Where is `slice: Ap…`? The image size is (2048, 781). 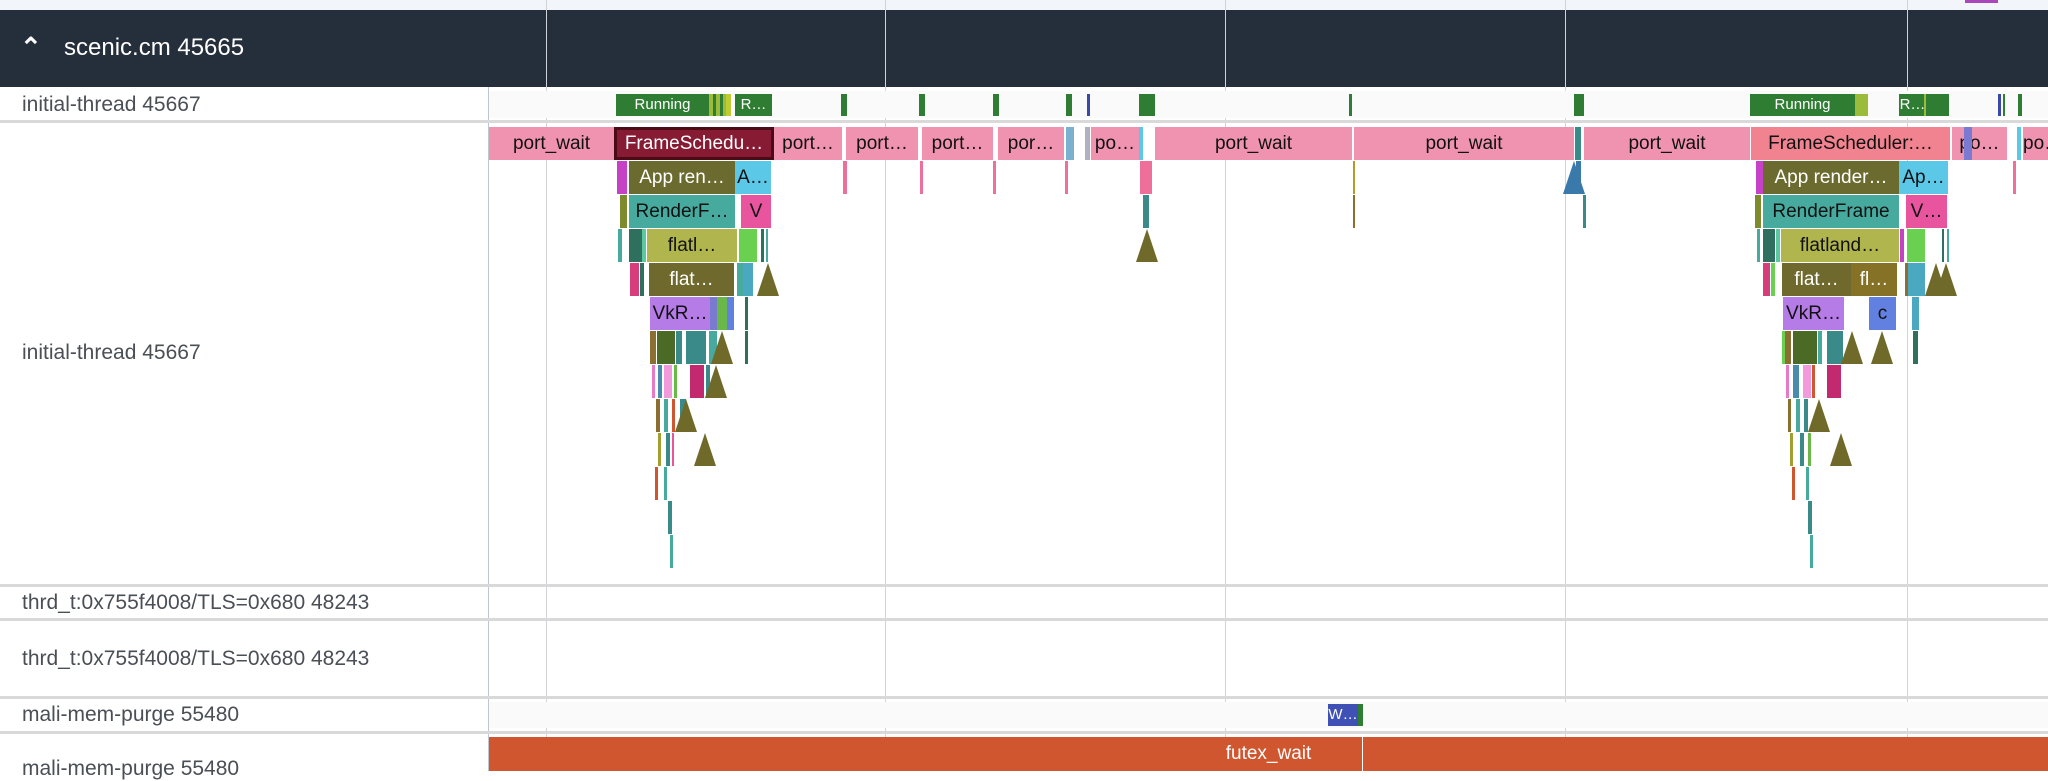 slice: Ap… is located at coordinates (1923, 177).